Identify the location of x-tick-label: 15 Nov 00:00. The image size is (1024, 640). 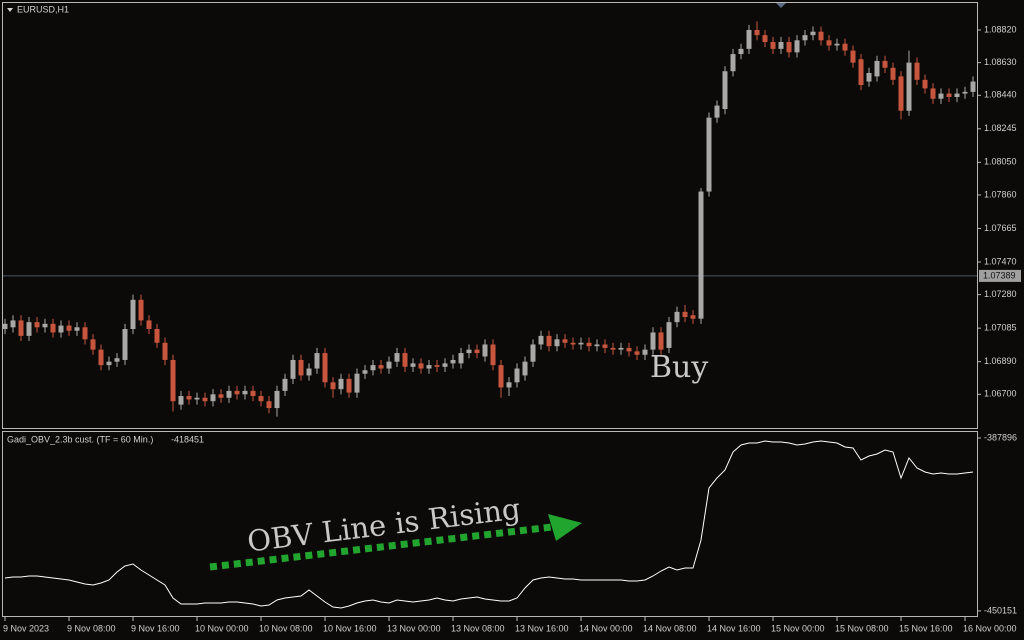
(798, 628).